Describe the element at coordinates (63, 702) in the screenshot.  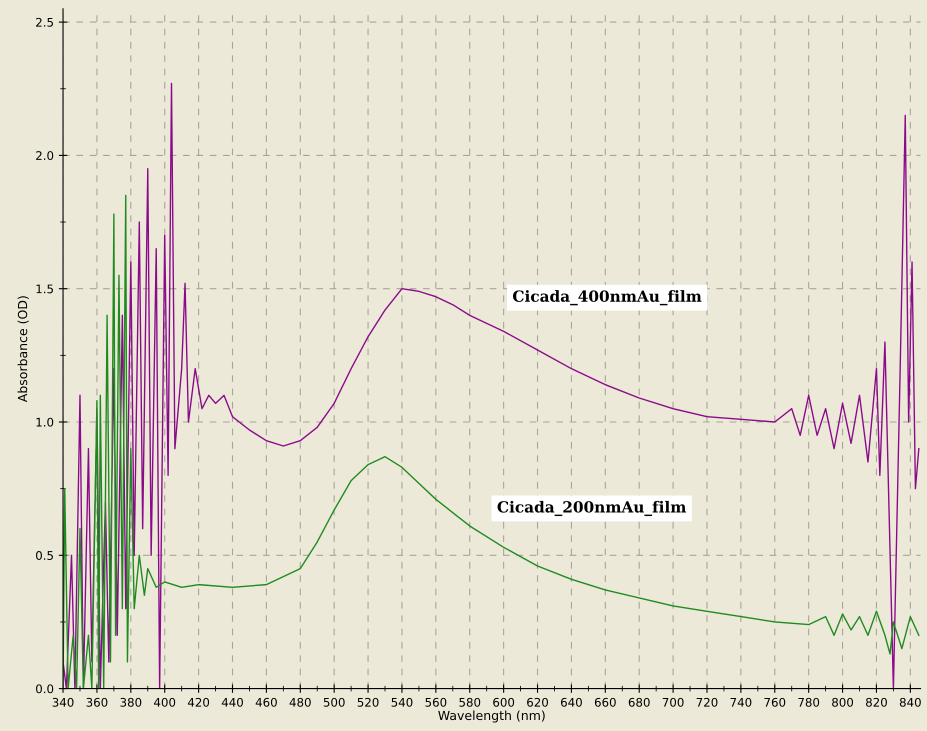
I see `x-tick-label: 340` at that location.